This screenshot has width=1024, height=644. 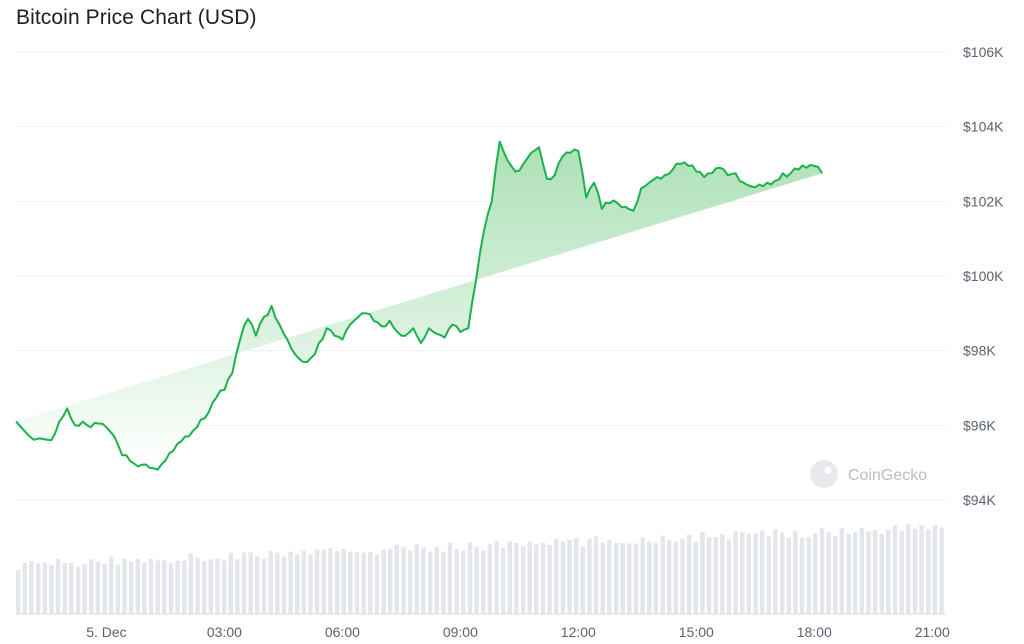 I want to click on y-tick-label: $102K, so click(x=983, y=201).